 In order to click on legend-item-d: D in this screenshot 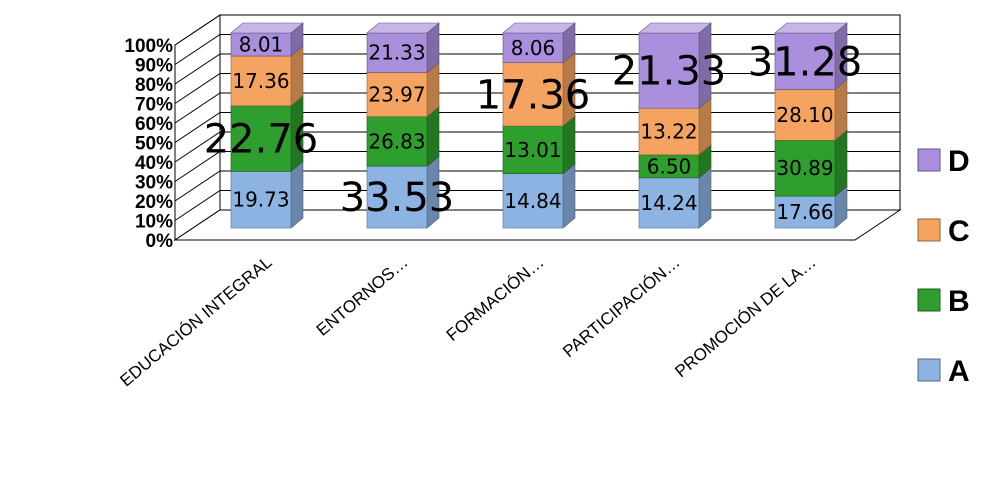, I will do `click(943, 161)`.